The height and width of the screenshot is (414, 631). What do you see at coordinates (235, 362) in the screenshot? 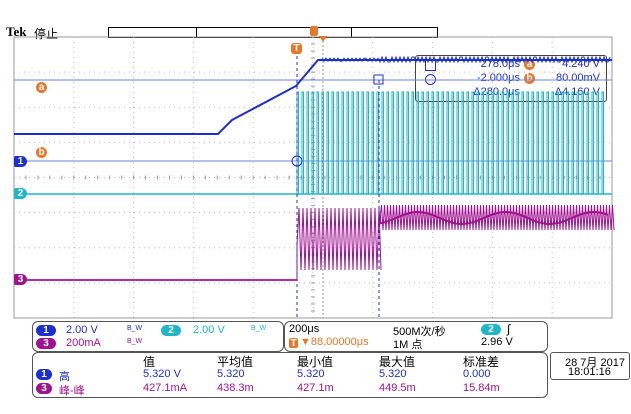
I see `meas-header-mean: 平均值` at bounding box center [235, 362].